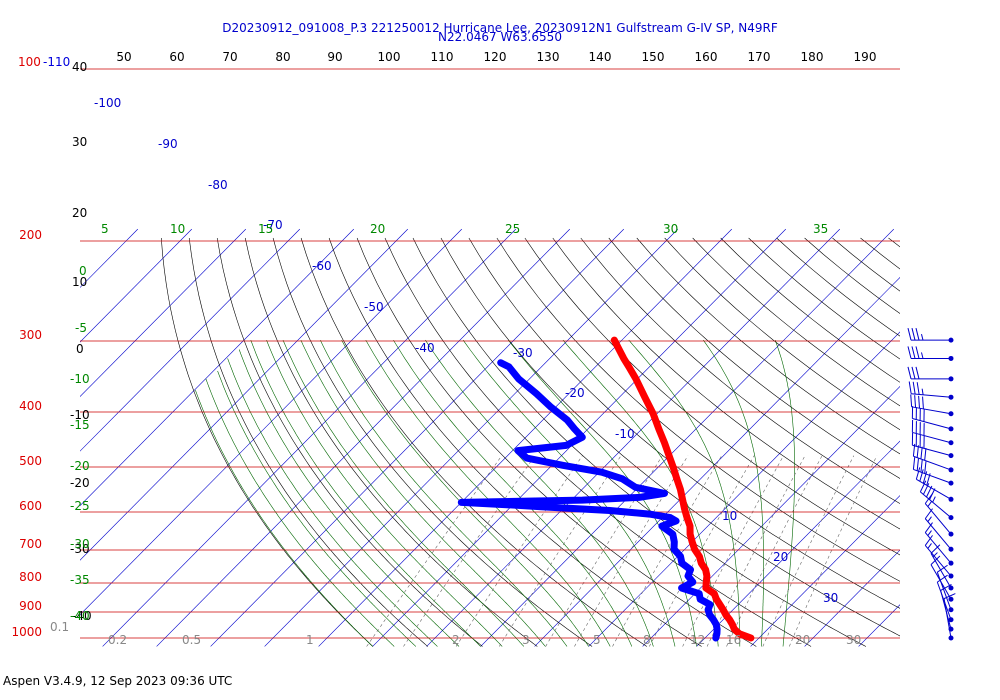  I want to click on isotherm-label: -100, so click(107, 103).